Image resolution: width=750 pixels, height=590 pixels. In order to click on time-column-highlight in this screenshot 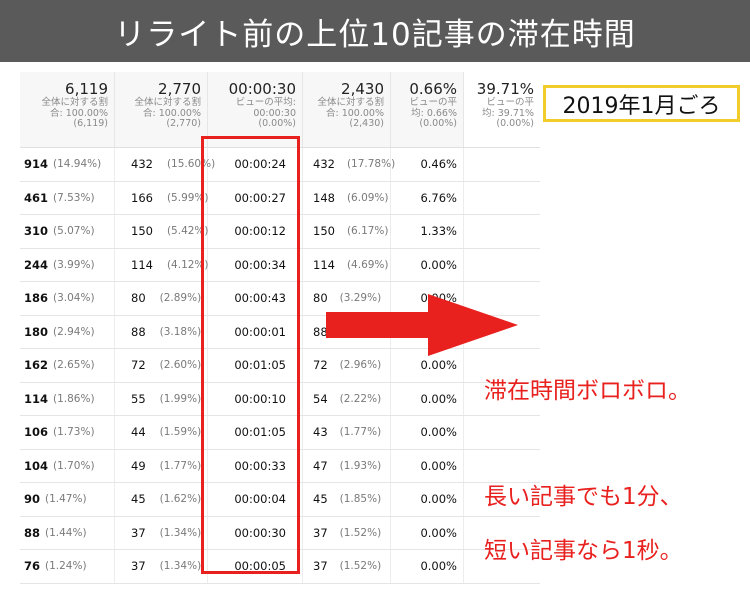, I will do `click(250, 355)`.